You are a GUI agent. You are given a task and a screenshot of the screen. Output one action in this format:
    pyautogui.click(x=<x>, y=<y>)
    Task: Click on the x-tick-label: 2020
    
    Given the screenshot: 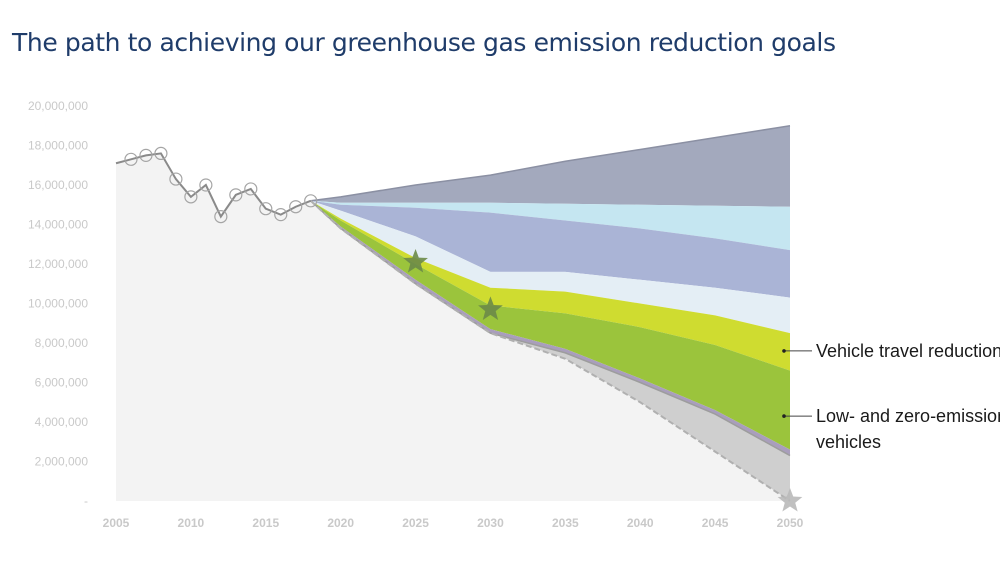 What is the action you would take?
    pyautogui.click(x=340, y=523)
    